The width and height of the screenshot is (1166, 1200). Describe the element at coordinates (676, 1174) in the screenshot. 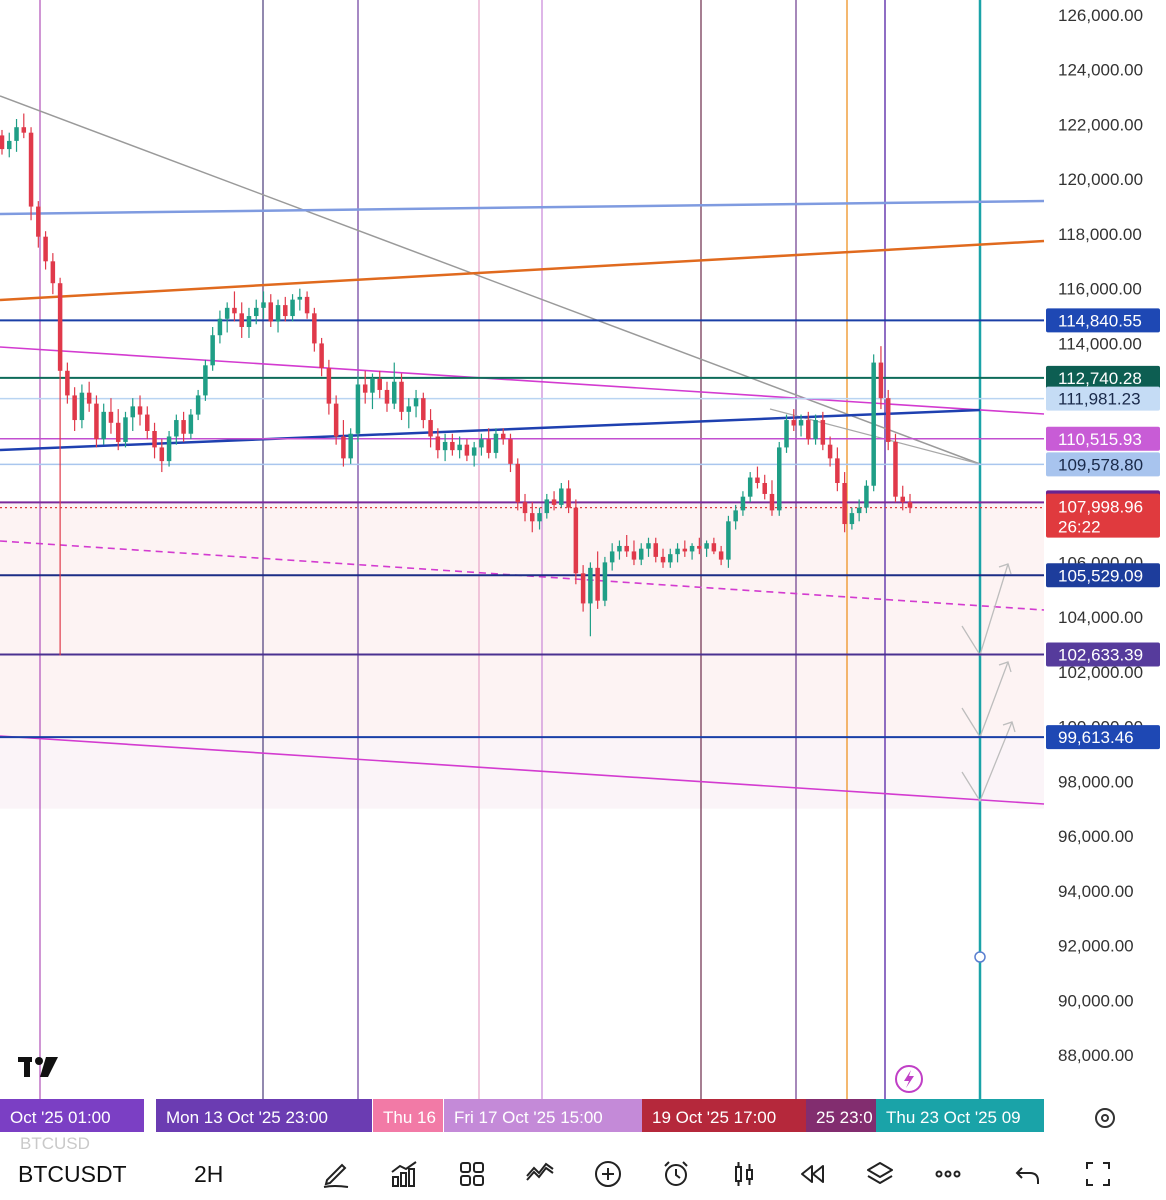

I see `alert-icon` at that location.